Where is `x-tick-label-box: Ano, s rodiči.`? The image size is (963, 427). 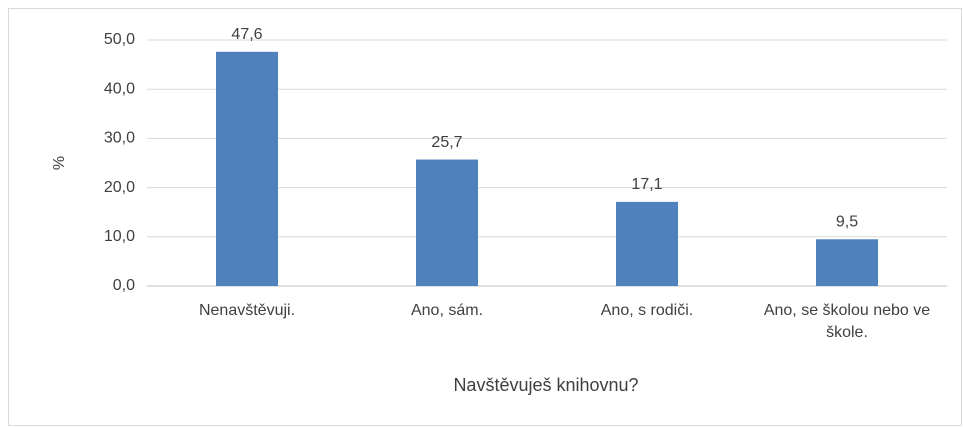 x-tick-label-box: Ano, s rodiči. is located at coordinates (647, 310).